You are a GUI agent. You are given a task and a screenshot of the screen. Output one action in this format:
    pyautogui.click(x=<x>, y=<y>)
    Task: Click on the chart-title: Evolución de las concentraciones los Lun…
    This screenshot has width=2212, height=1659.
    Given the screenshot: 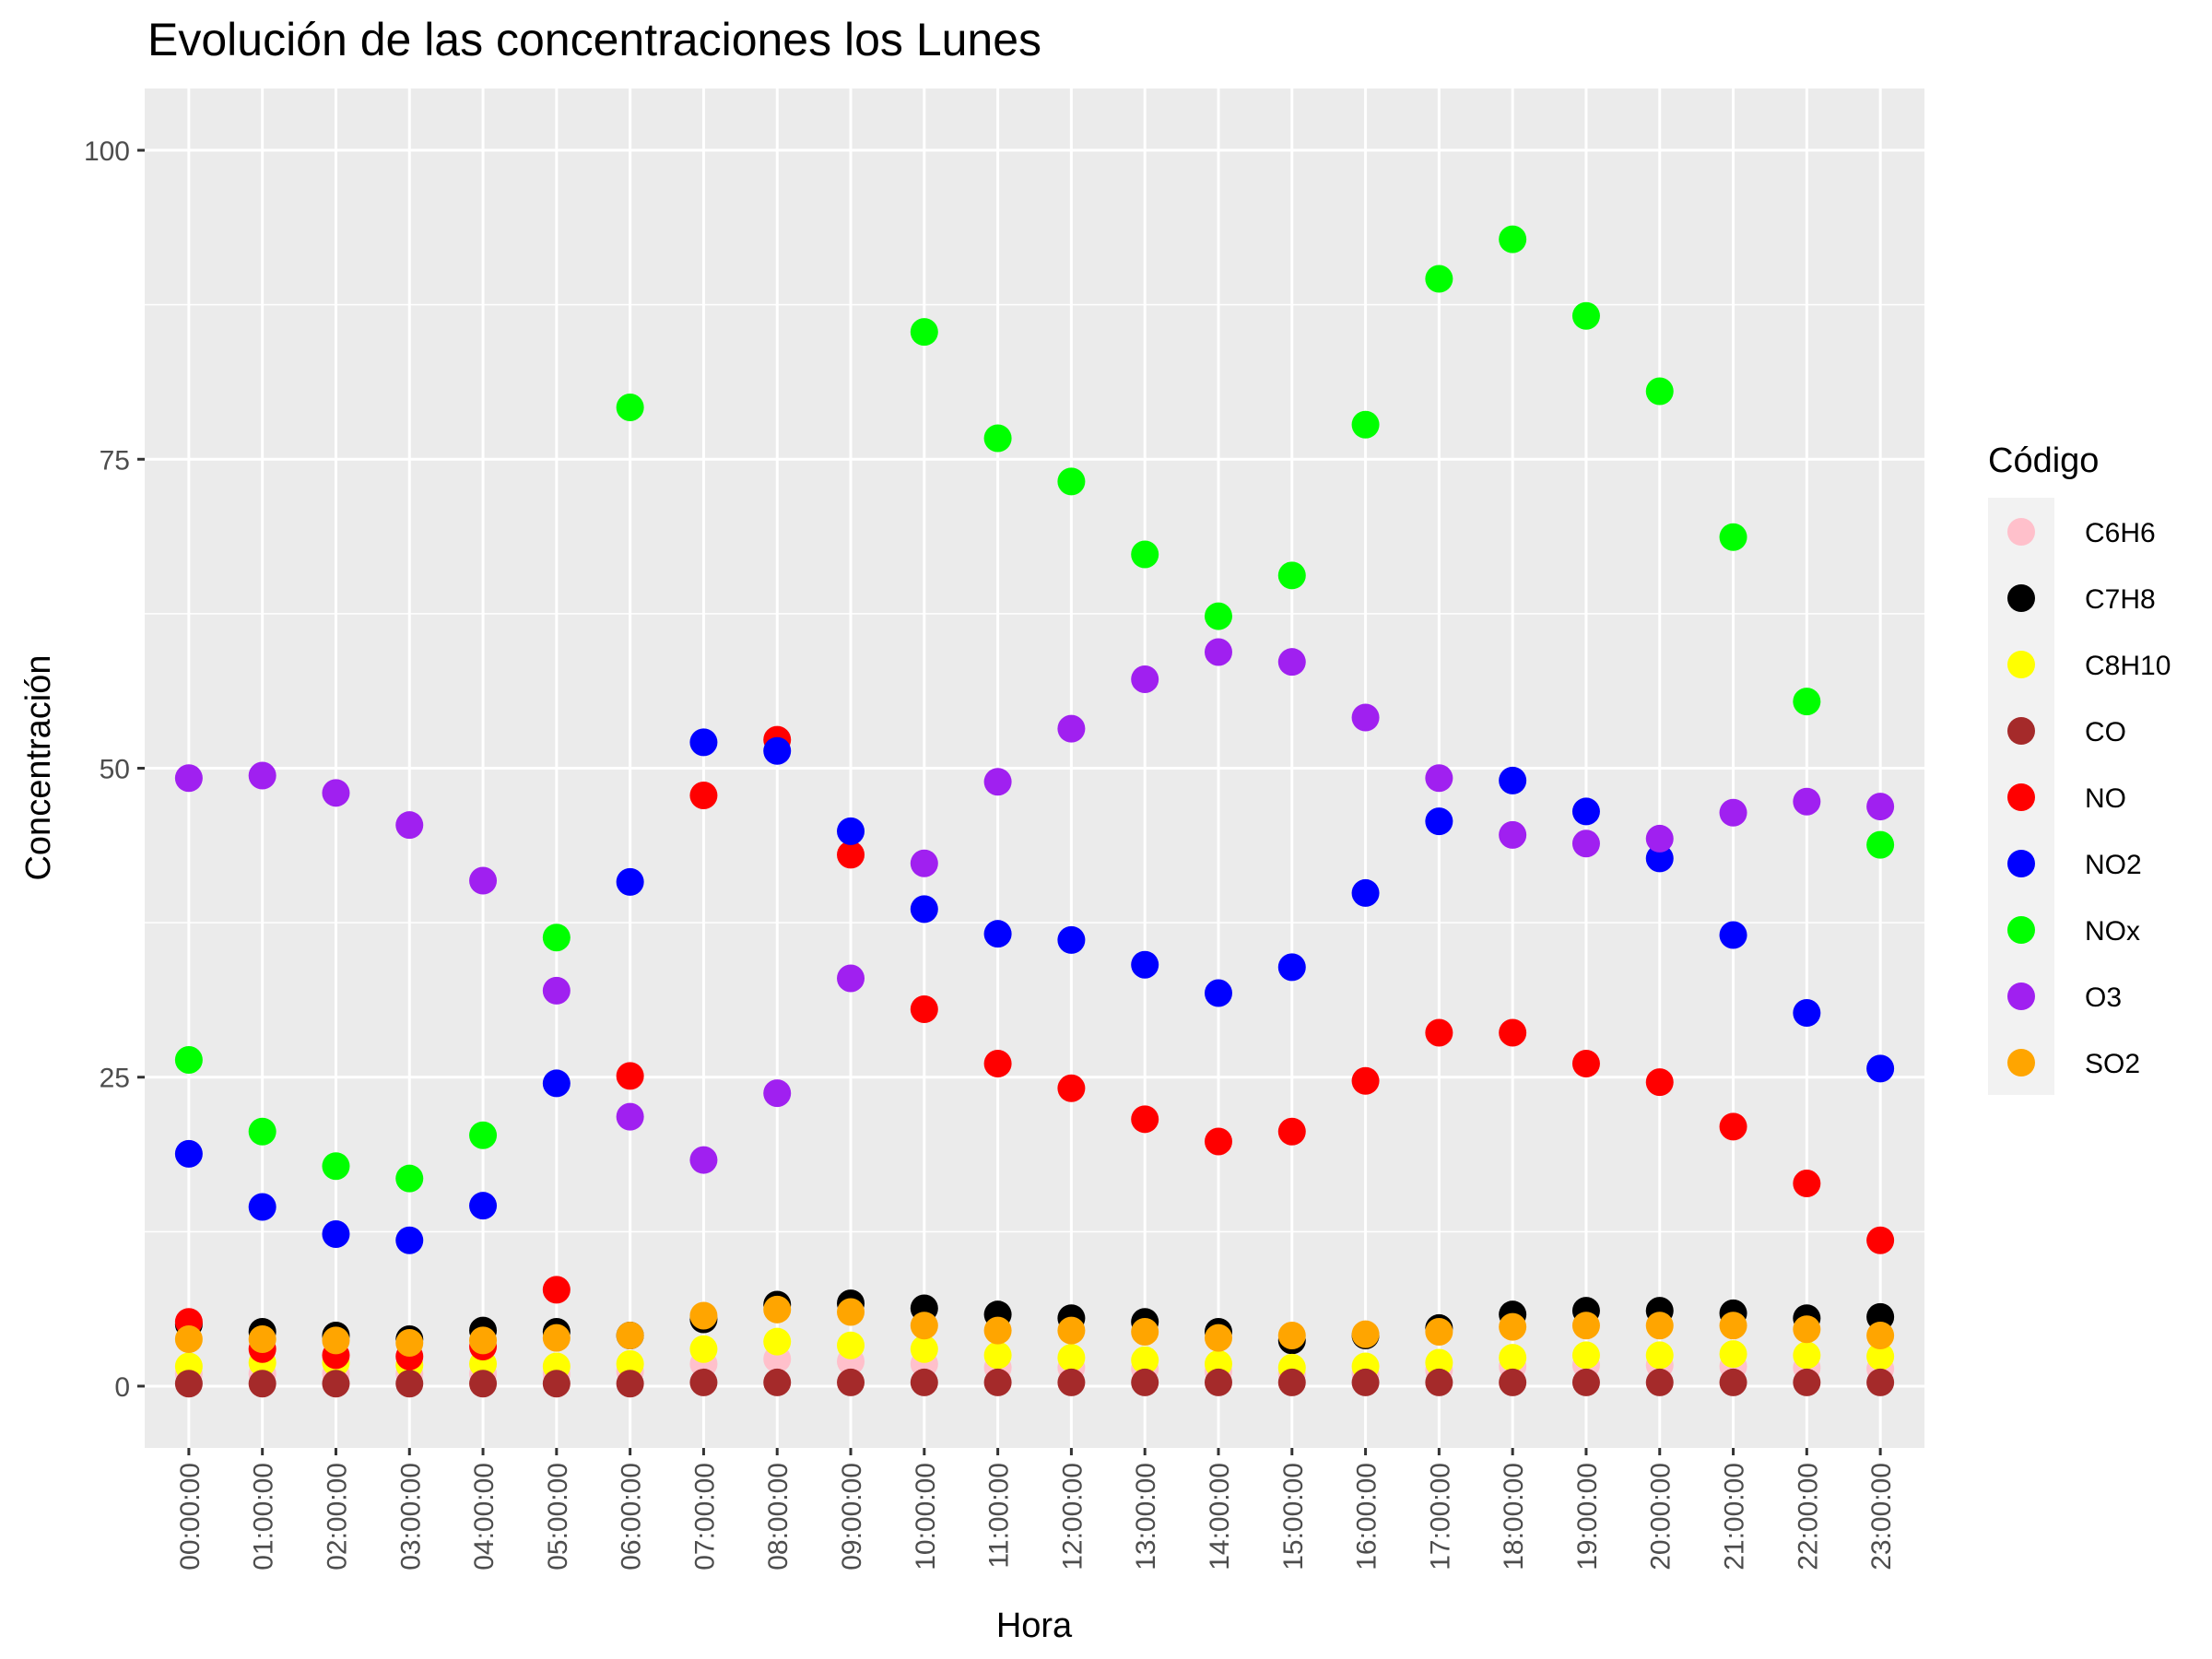 What is the action you would take?
    pyautogui.click(x=594, y=39)
    